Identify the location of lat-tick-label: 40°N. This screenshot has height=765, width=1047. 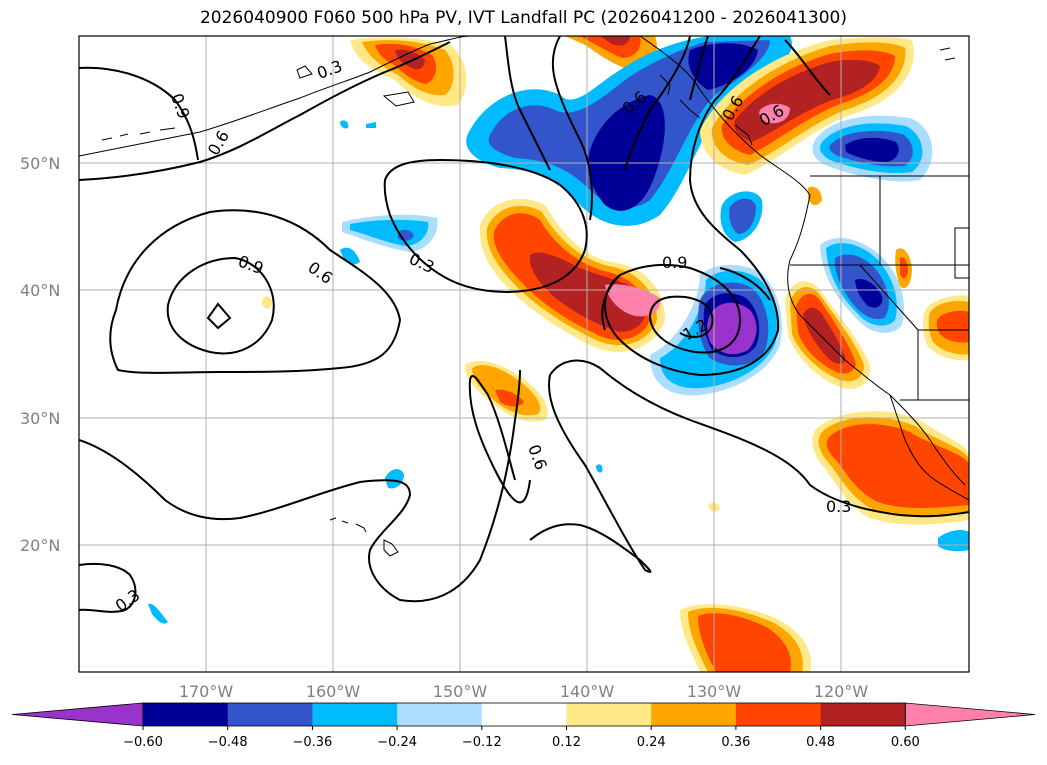
(40, 290).